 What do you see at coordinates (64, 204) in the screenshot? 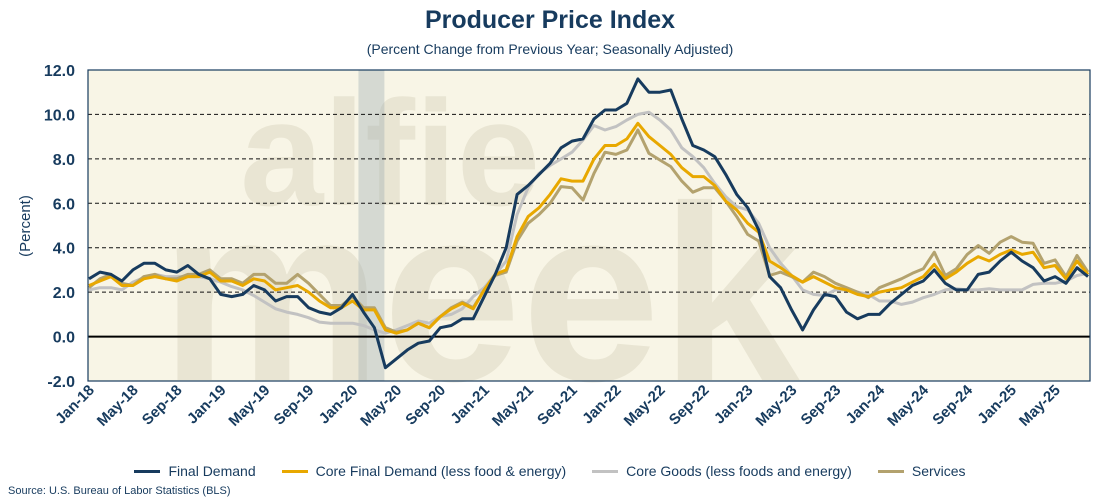
I see `y-tick-label: 6.0` at bounding box center [64, 204].